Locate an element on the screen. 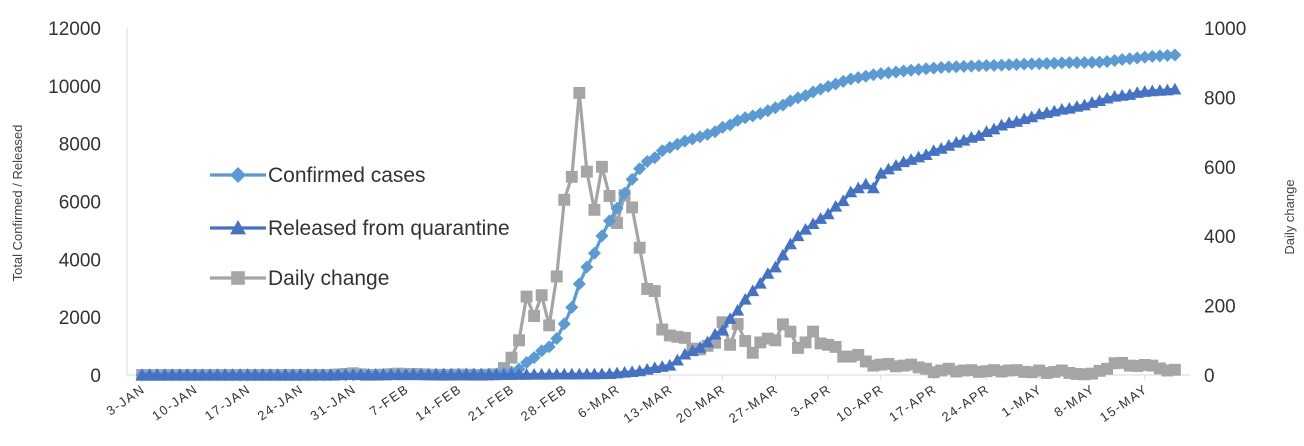  y-left-ticks: 0 2000 4000 6000 8000 10000 12000 is located at coordinates (74, 203).